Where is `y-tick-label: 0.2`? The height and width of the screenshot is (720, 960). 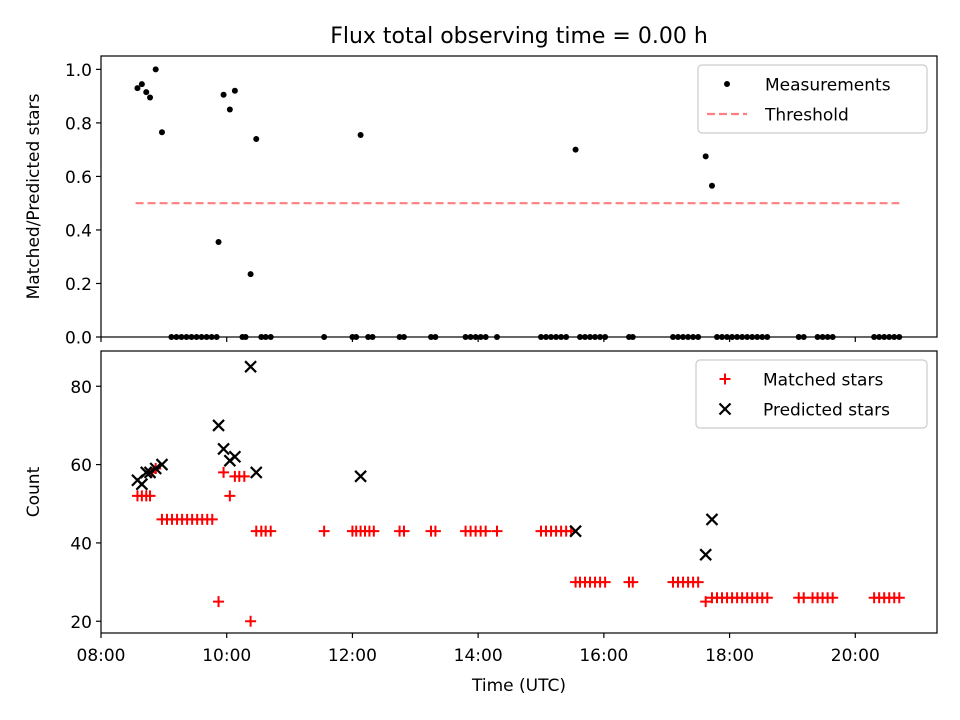 y-tick-label: 0.2 is located at coordinates (78, 285).